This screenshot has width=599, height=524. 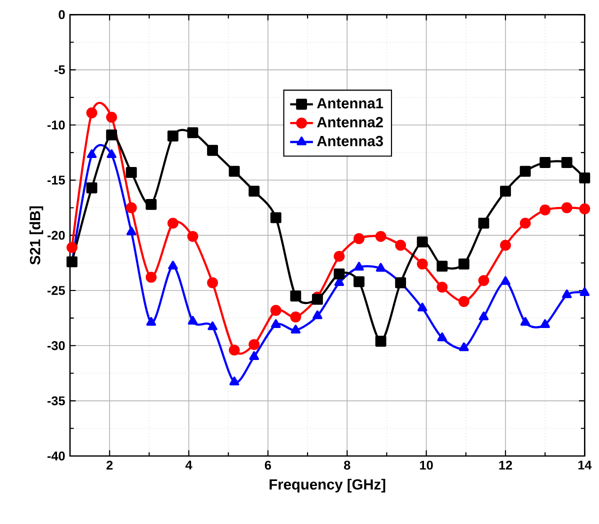 I want to click on x-tick-label: 10, so click(x=426, y=465).